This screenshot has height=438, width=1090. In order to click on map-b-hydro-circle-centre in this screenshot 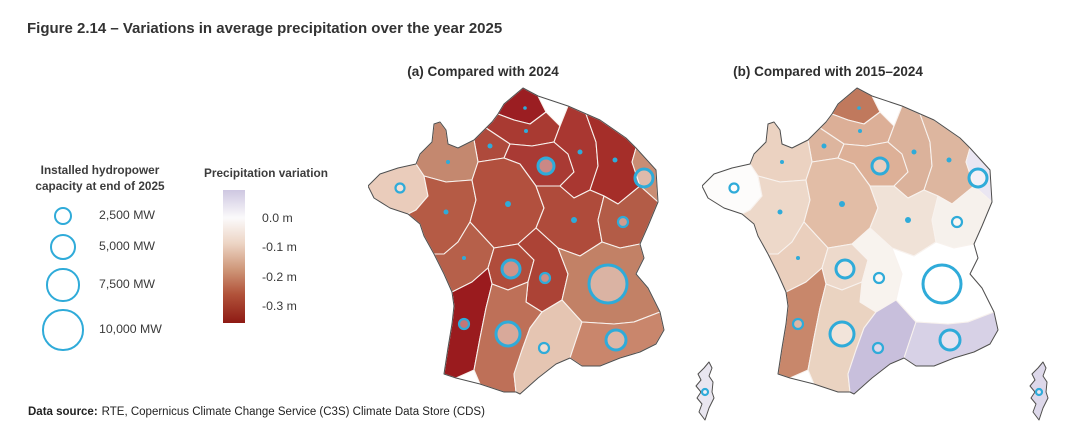, I will do `click(842, 204)`.